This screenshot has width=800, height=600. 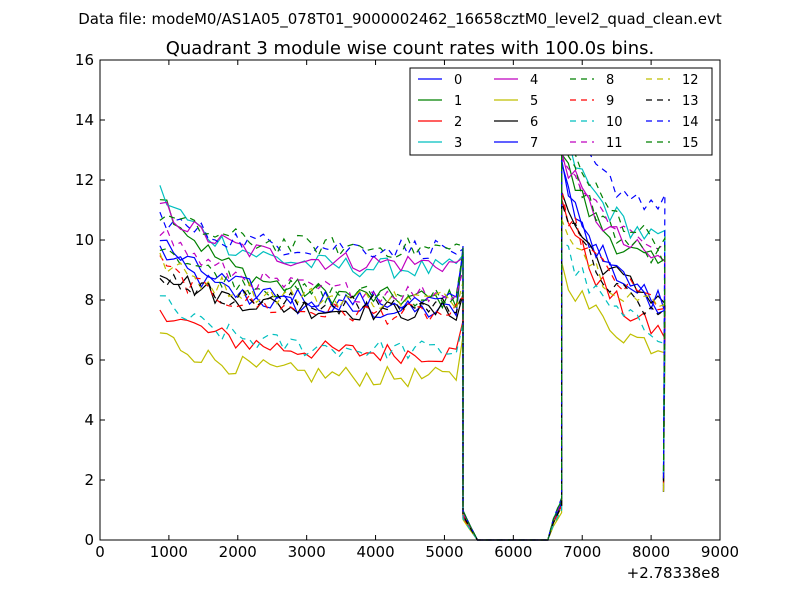 I want to click on y-tick-label: 14, so click(x=84, y=120).